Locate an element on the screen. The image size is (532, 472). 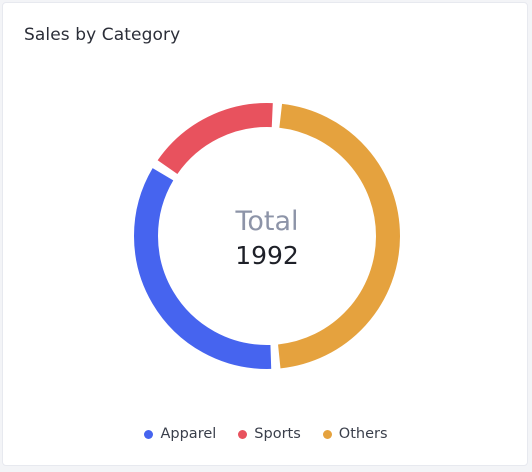
legend-label: Apparel is located at coordinates (188, 434).